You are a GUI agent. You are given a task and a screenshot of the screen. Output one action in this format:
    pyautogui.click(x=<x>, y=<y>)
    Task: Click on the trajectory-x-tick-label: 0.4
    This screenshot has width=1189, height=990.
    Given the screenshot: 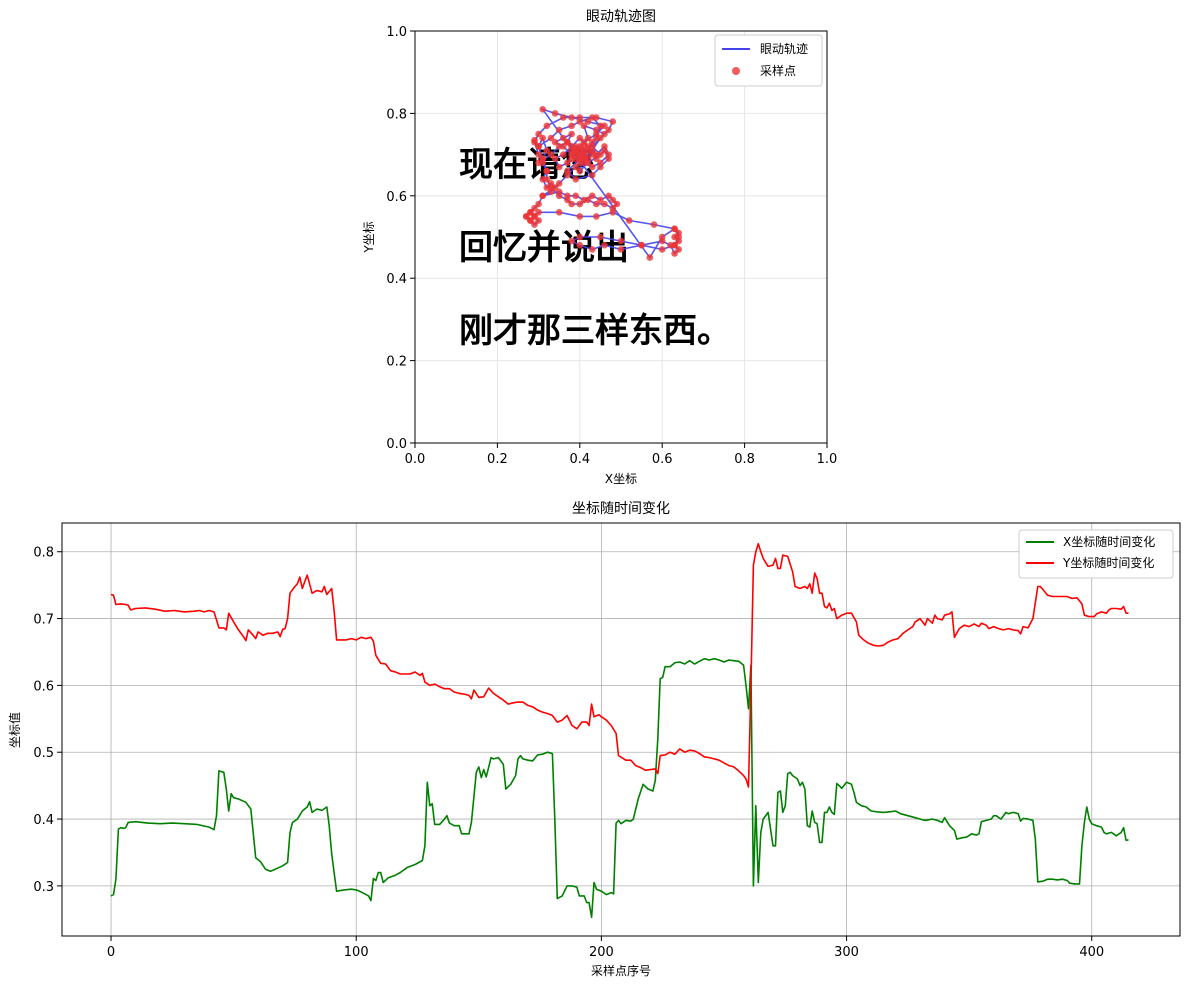 What is the action you would take?
    pyautogui.click(x=579, y=459)
    